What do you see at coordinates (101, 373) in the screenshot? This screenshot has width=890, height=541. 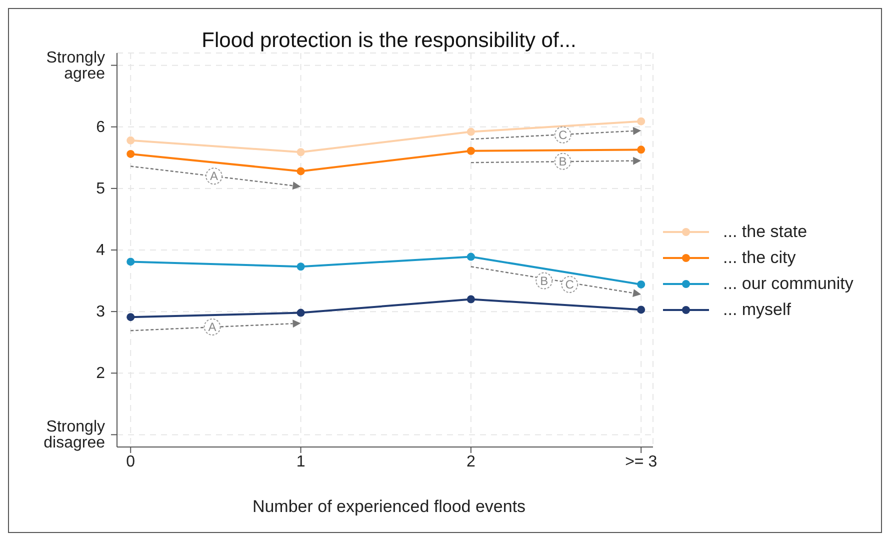 I see `y-tick-label: 2` at bounding box center [101, 373].